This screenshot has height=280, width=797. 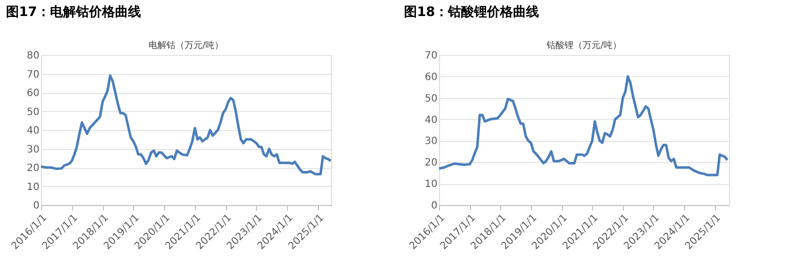 What do you see at coordinates (472, 12) in the screenshot?
I see `chart-title: 图18：钴酸锂价格曲线` at bounding box center [472, 12].